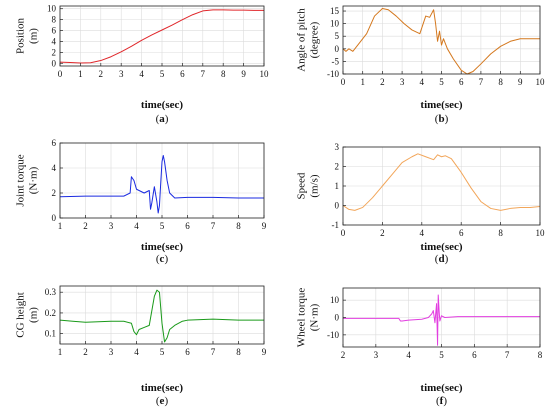  Describe the element at coordinates (336, 61) in the screenshot. I see `y-tick-label: -5` at that location.